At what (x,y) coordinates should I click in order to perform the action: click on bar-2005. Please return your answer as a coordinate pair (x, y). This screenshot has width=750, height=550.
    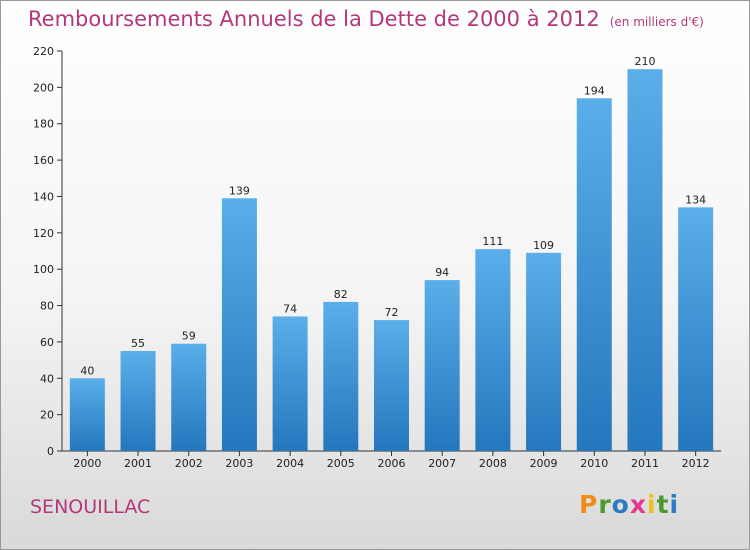
    Looking at the image, I should click on (341, 376).